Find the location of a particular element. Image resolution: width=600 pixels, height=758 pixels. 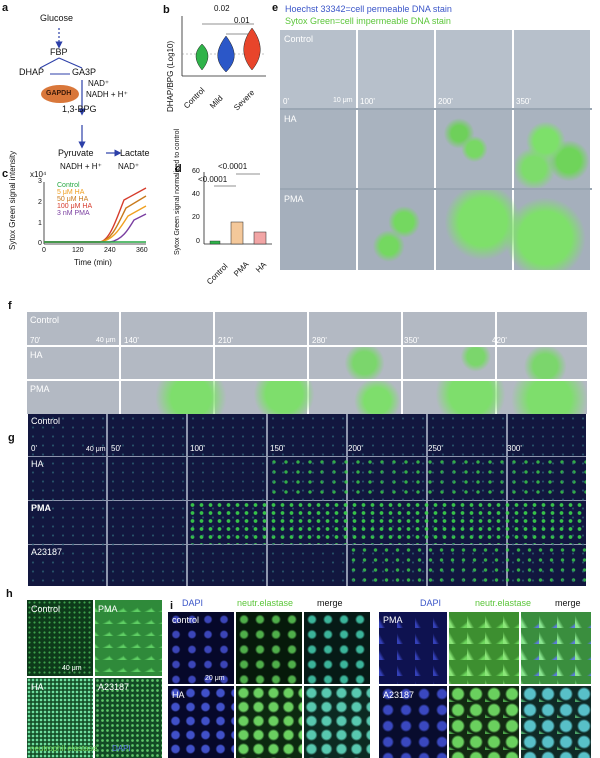

c-legend-5um-ha: 5 μM HA is located at coordinates (71, 192).